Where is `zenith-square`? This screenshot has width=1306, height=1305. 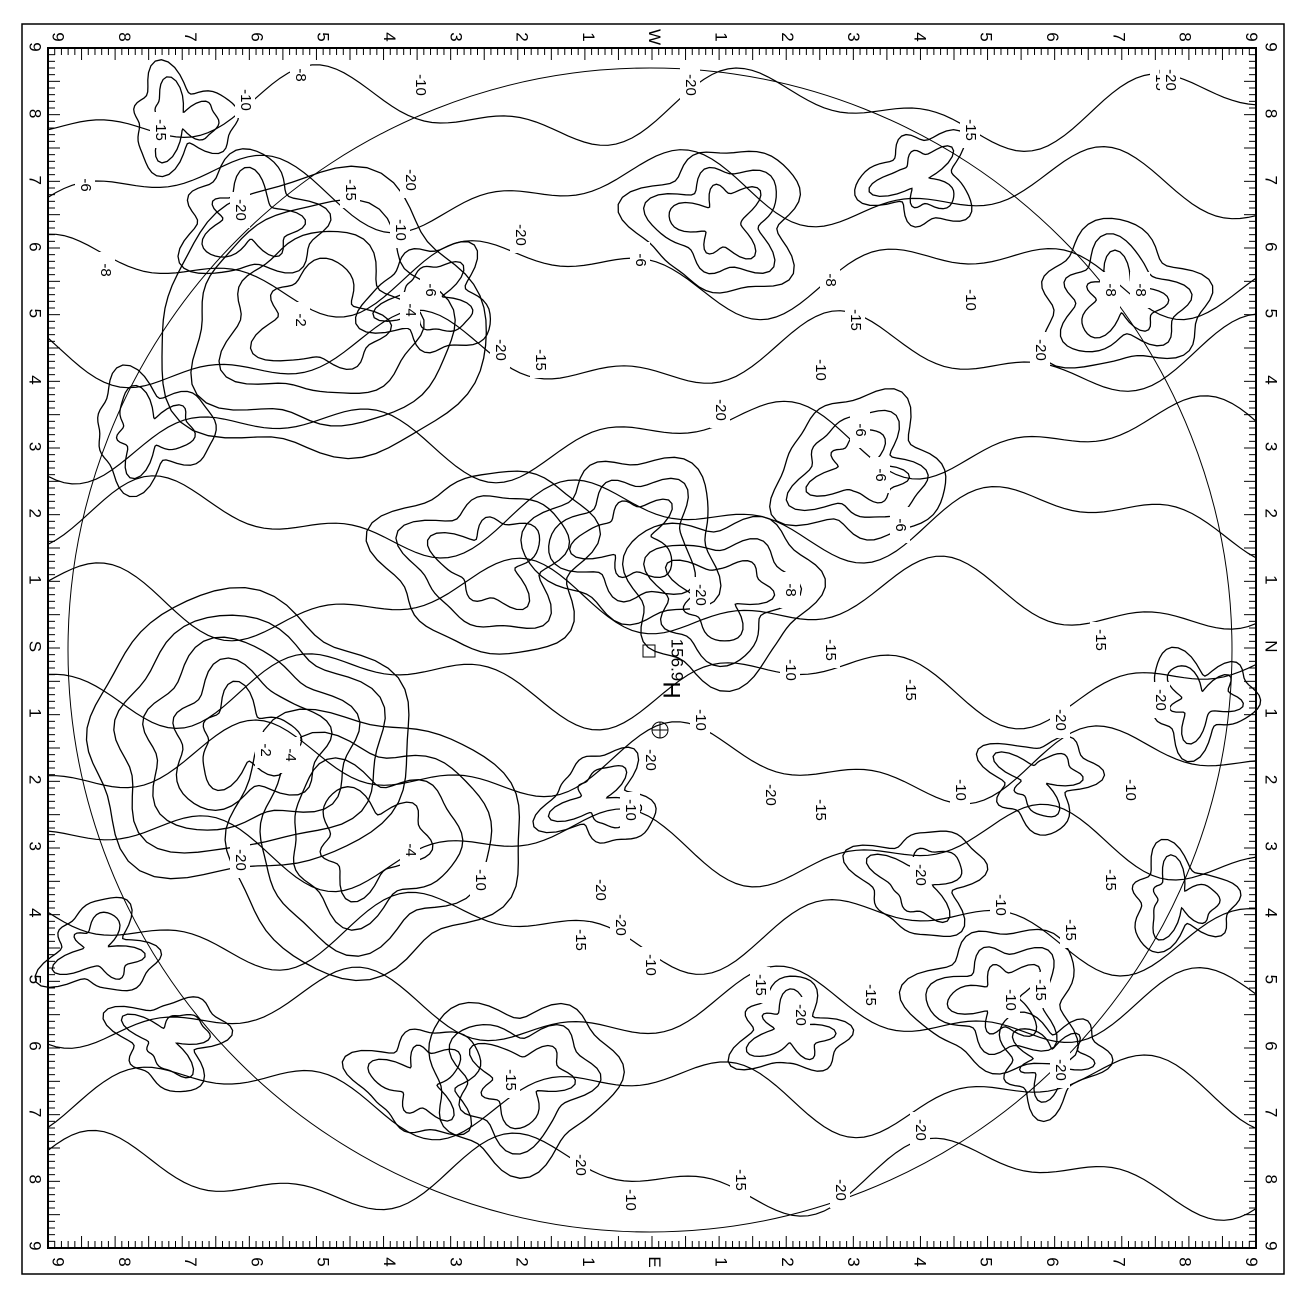
zenith-square is located at coordinates (649, 651).